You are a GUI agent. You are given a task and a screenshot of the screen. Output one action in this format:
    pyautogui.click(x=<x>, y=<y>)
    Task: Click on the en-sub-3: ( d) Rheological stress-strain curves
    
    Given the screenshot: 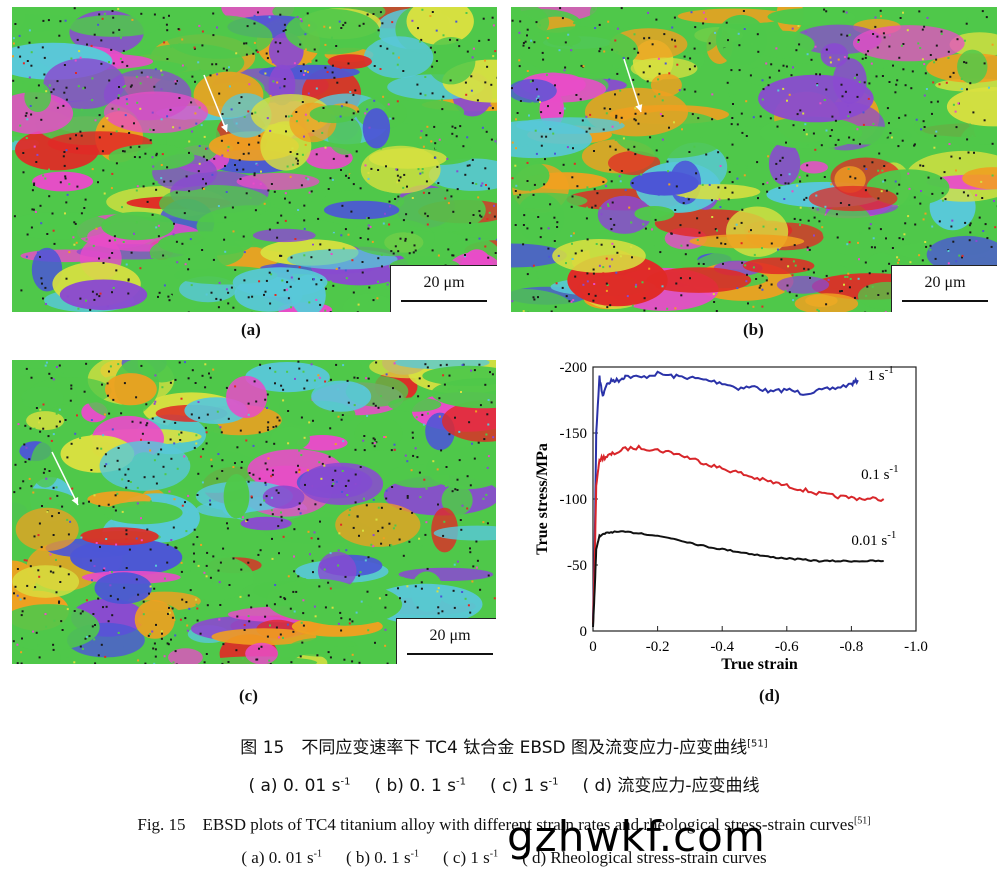 What is the action you would take?
    pyautogui.click(x=644, y=858)
    